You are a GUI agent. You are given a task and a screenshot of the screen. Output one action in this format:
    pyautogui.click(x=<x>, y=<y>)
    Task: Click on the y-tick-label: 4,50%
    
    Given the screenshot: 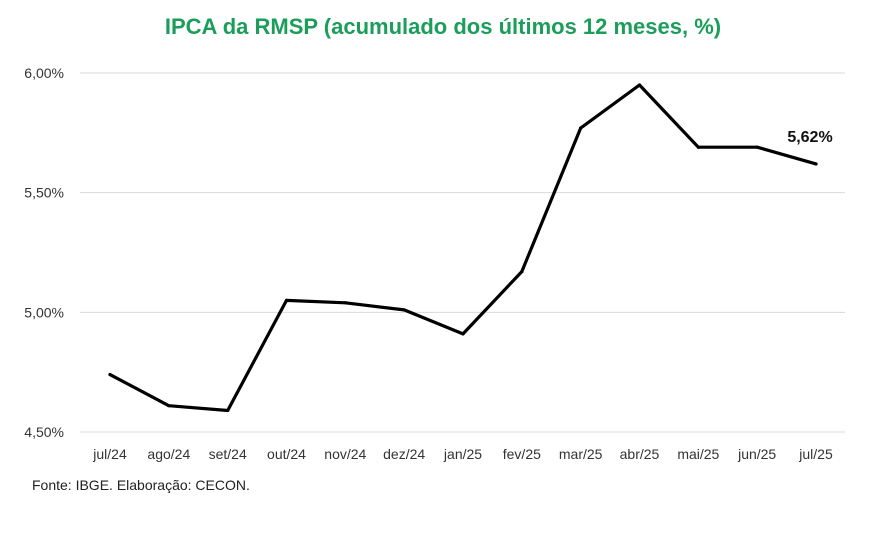 What is the action you would take?
    pyautogui.click(x=44, y=432)
    